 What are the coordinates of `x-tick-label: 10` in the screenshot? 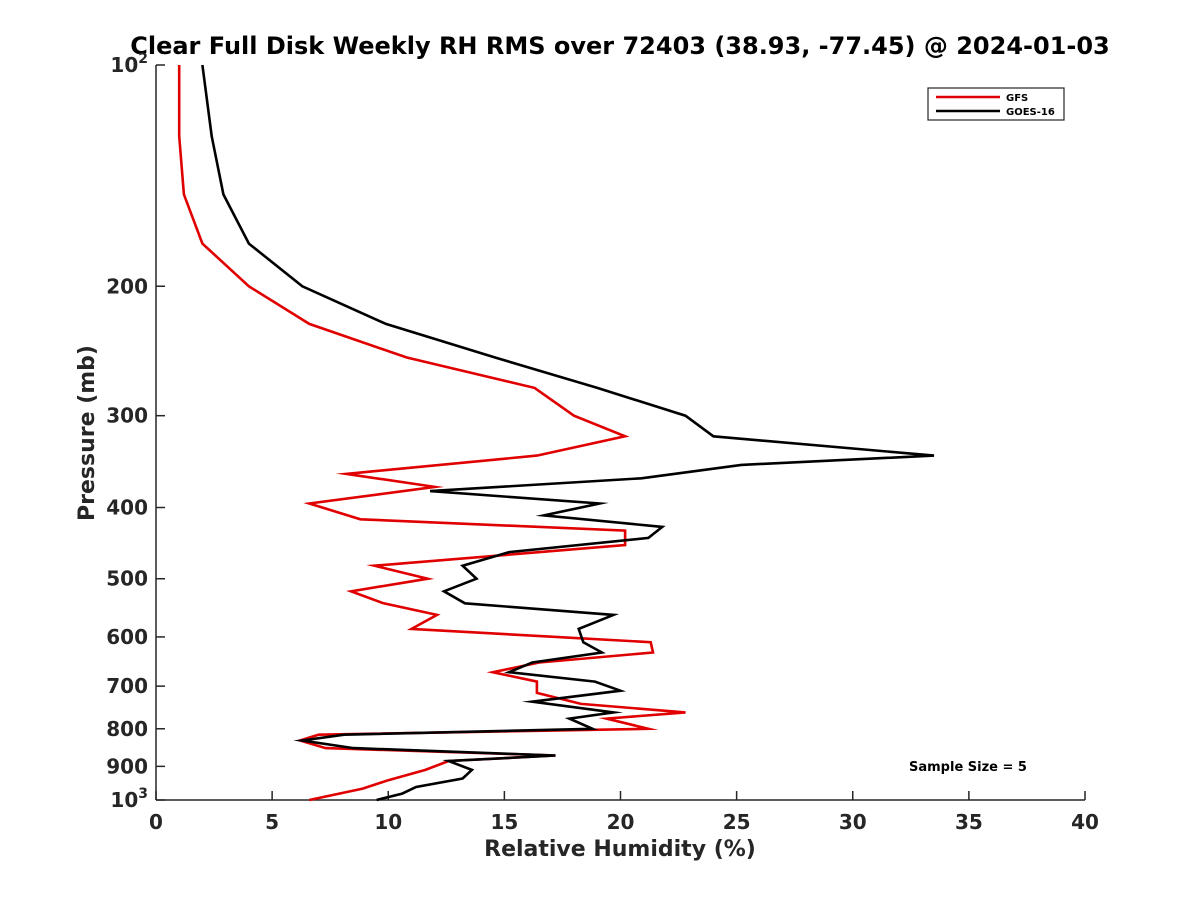 It's located at (388, 822).